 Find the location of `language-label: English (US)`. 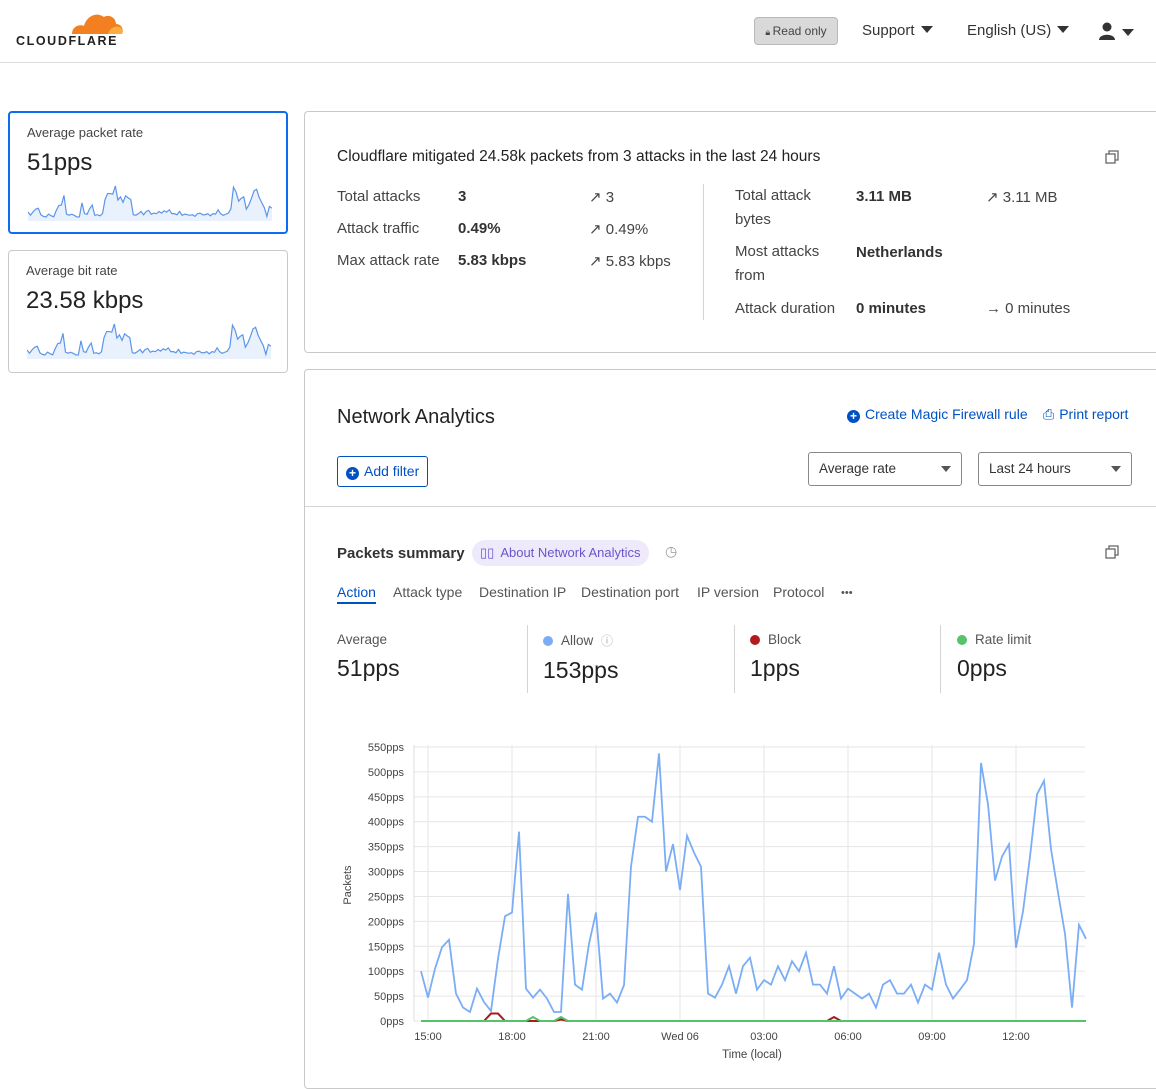

language-label: English (US) is located at coordinates (1009, 30).